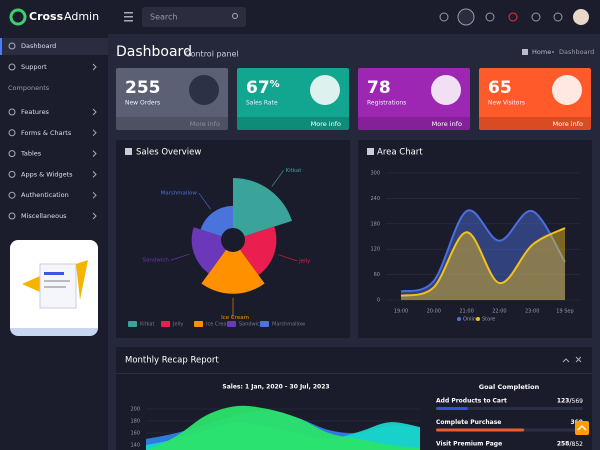 Image resolution: width=600 pixels, height=450 pixels. What do you see at coordinates (47, 174) in the screenshot?
I see `nav-item: Apps & Widgets` at bounding box center [47, 174].